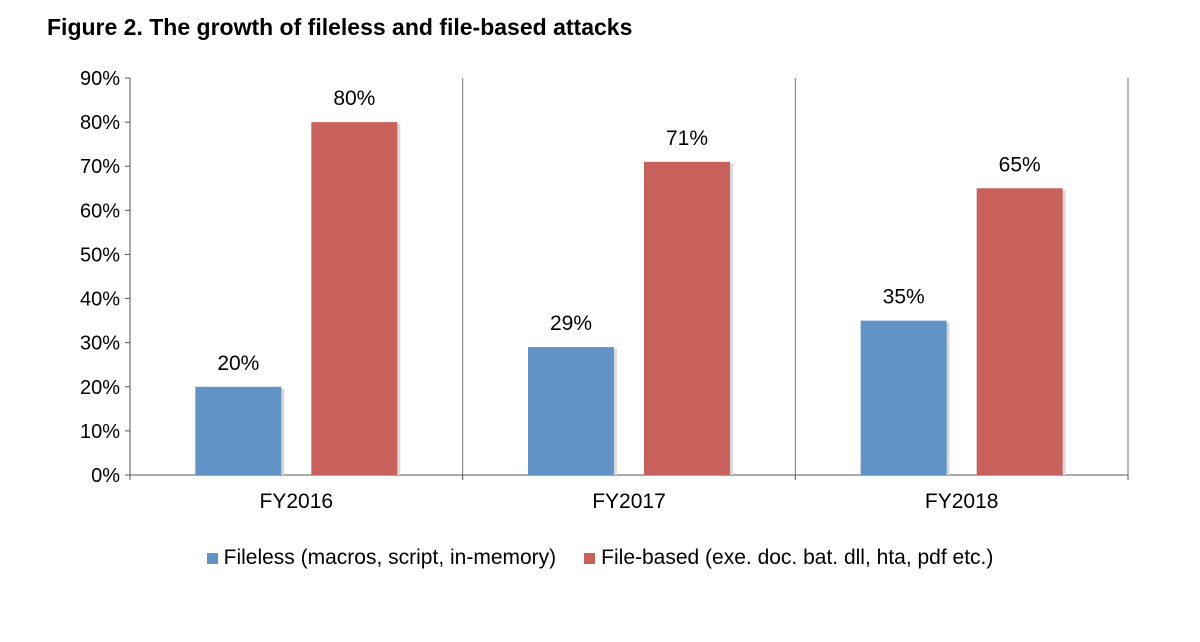  I want to click on data-label: 65%, so click(1020, 164).